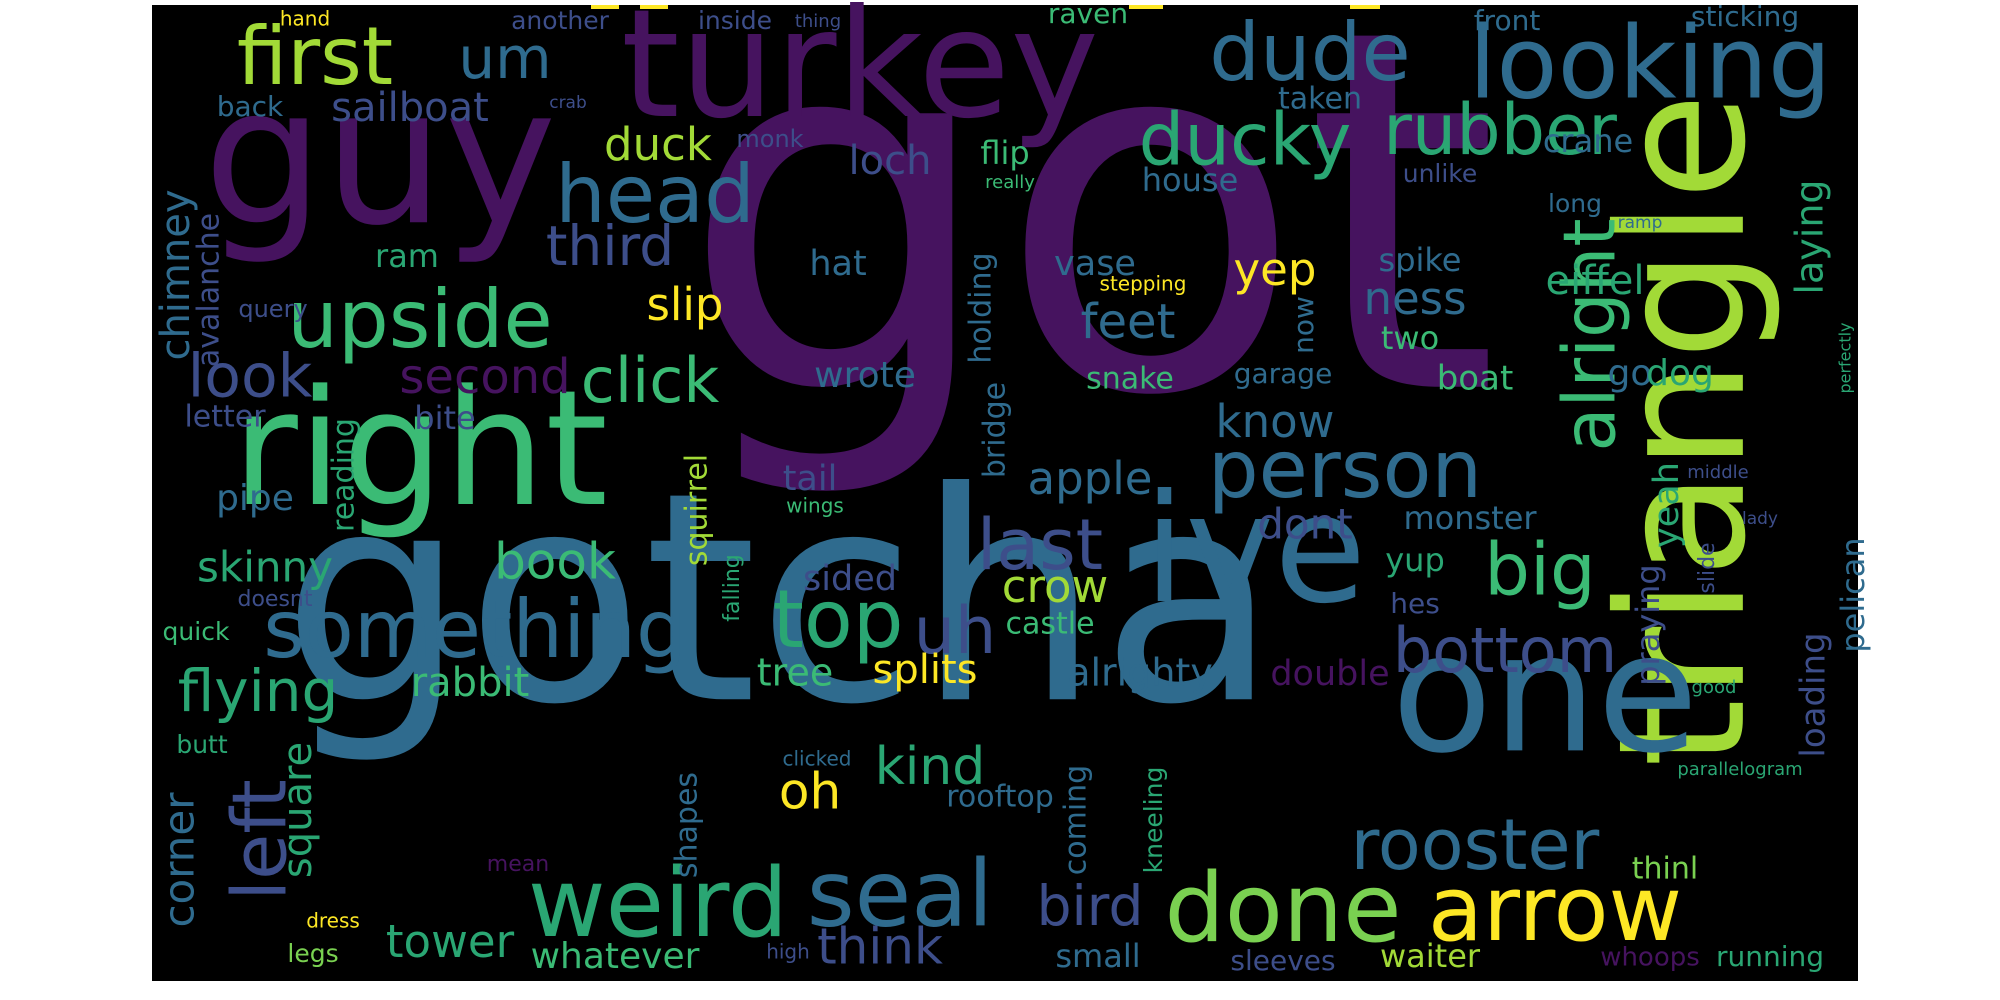 Image resolution: width=2000 pixels, height=1000 pixels. Describe the element at coordinates (795, 673) in the screenshot. I see `word-tree: tree` at that location.